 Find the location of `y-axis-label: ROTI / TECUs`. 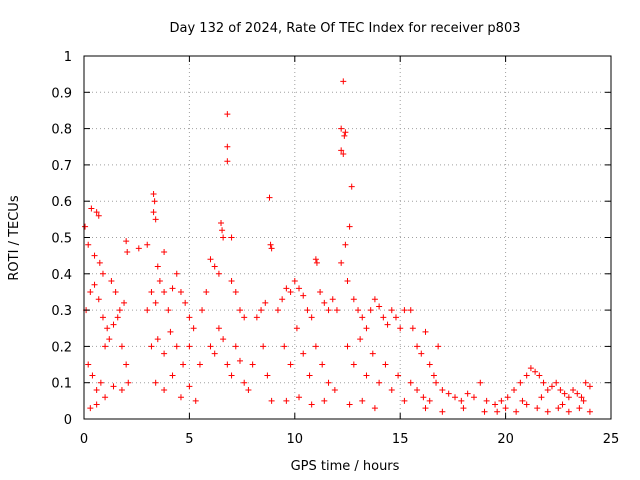

y-axis-label: ROTI / TECUs is located at coordinates (14, 237).